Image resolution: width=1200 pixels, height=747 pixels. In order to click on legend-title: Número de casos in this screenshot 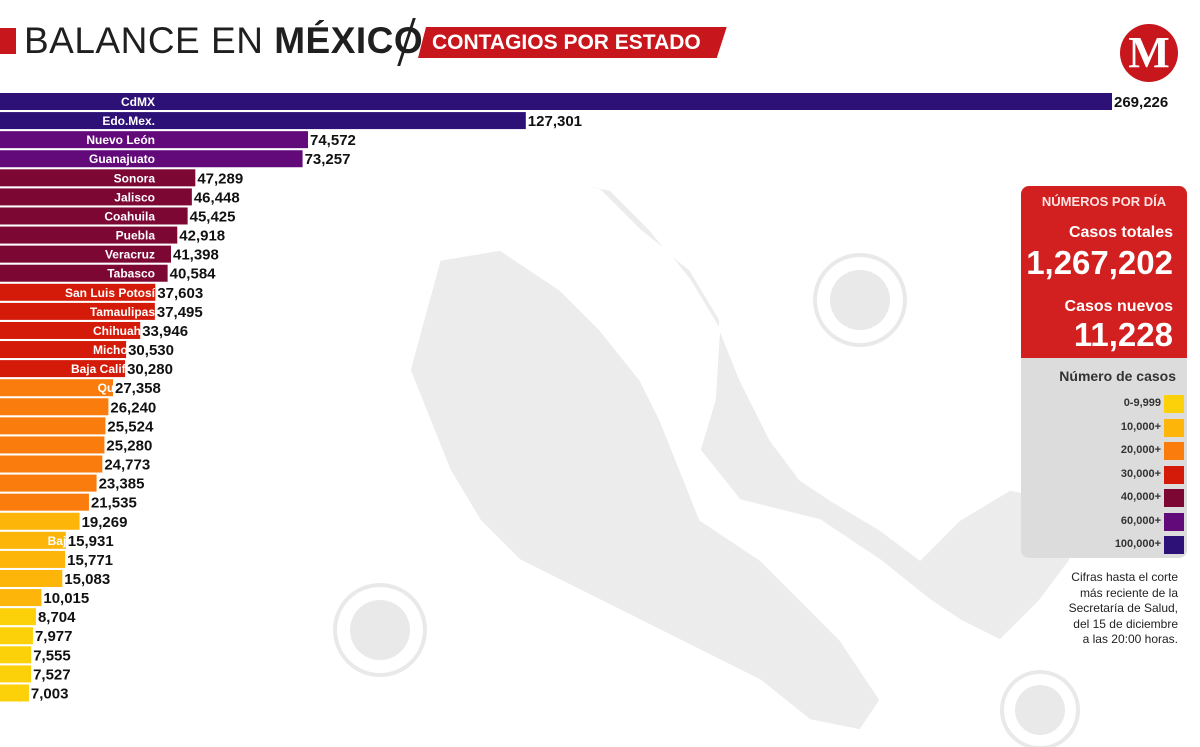, I will do `click(1117, 376)`.